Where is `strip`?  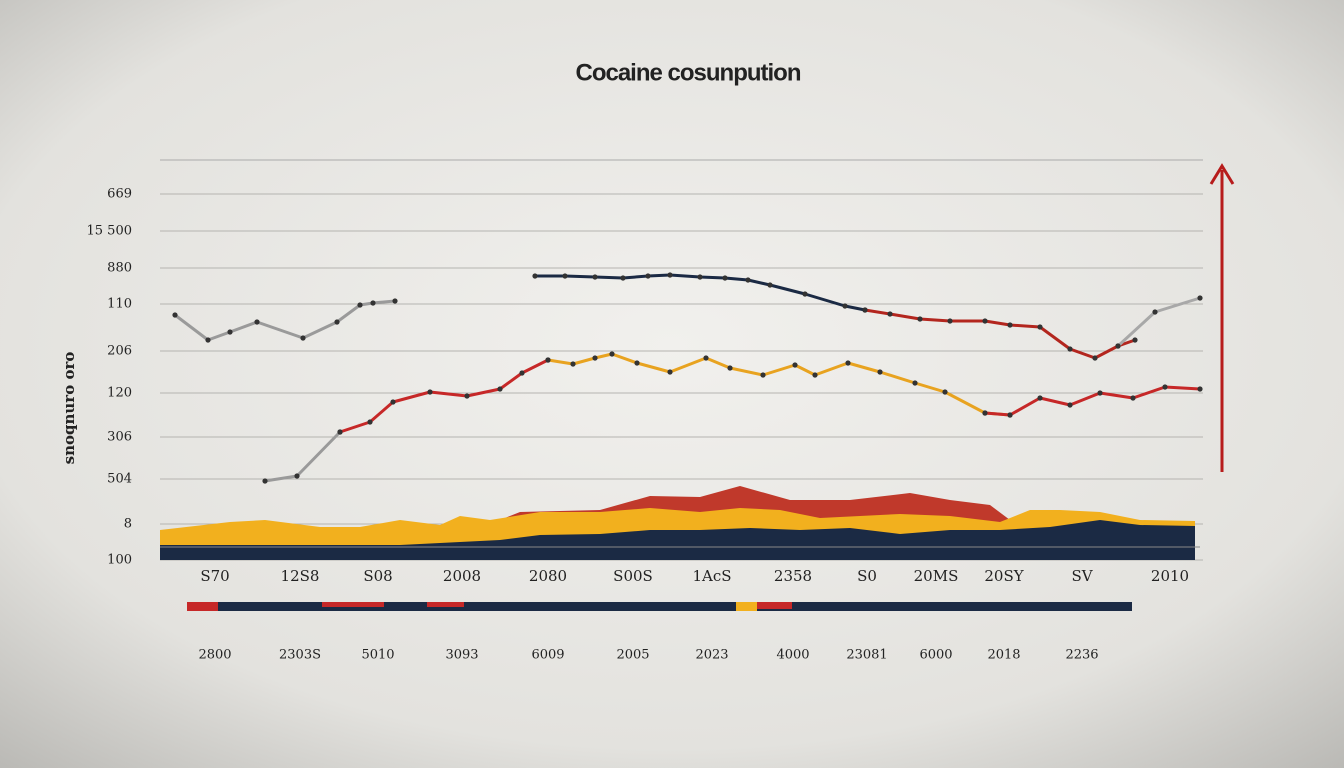 strip is located at coordinates (659, 606).